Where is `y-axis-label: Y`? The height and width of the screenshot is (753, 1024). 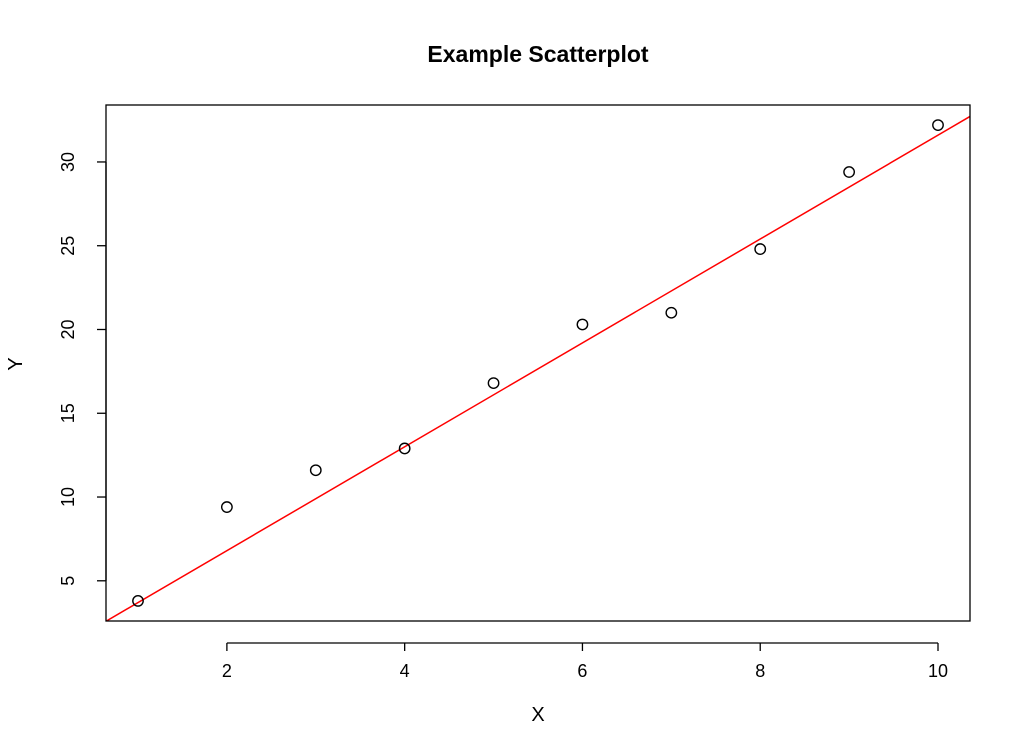
y-axis-label: Y is located at coordinates (16, 363).